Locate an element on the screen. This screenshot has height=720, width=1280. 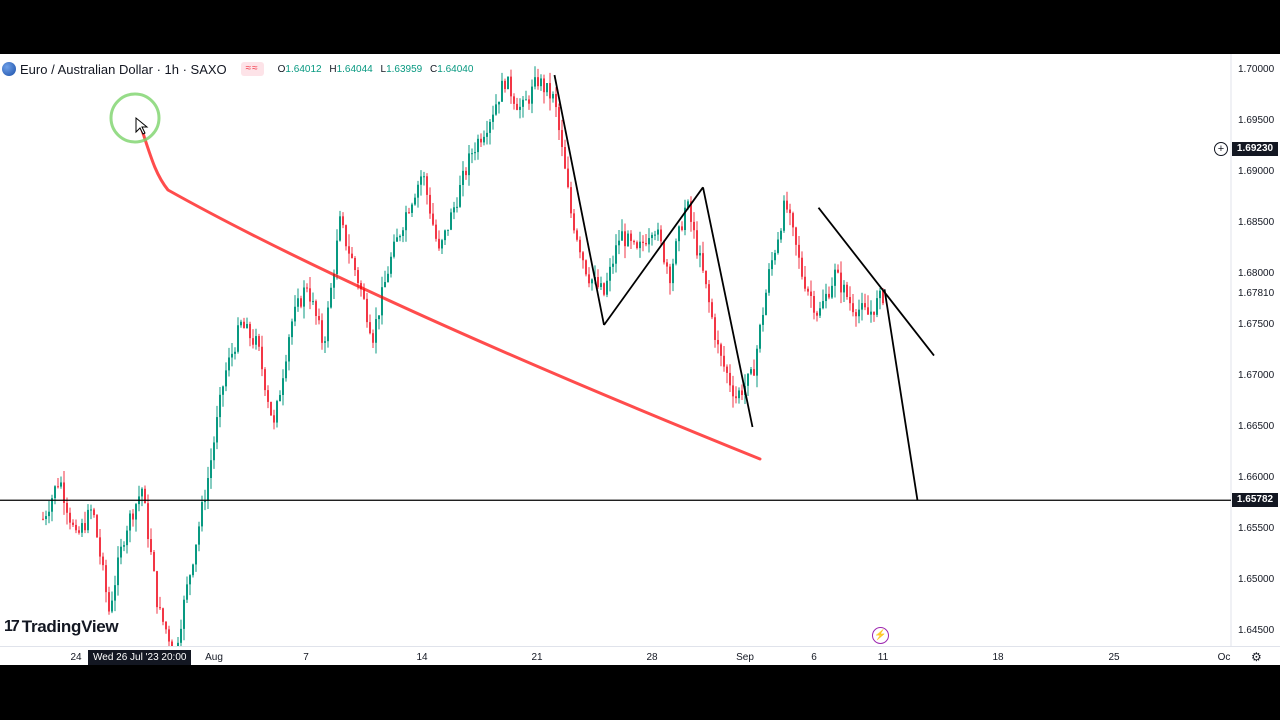
plus-circle-icon: + is located at coordinates (1221, 149).